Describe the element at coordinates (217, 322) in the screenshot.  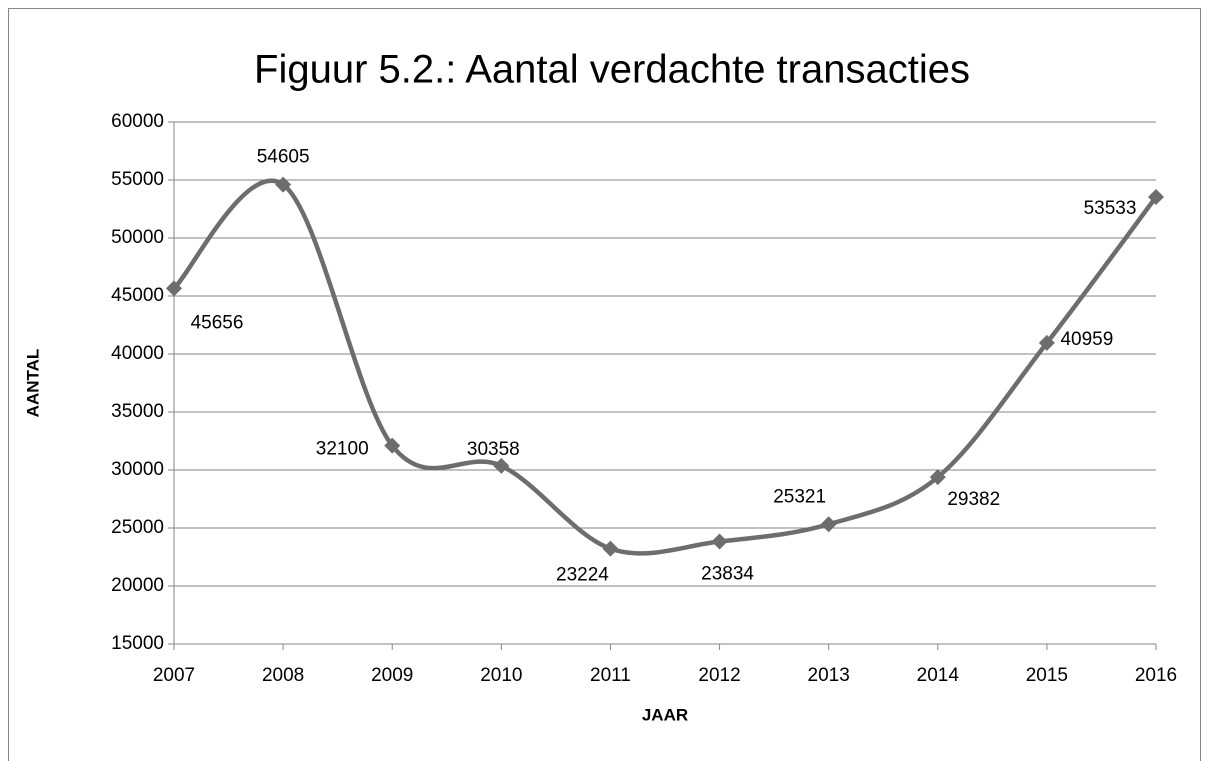
I see `data-label: 45656` at that location.